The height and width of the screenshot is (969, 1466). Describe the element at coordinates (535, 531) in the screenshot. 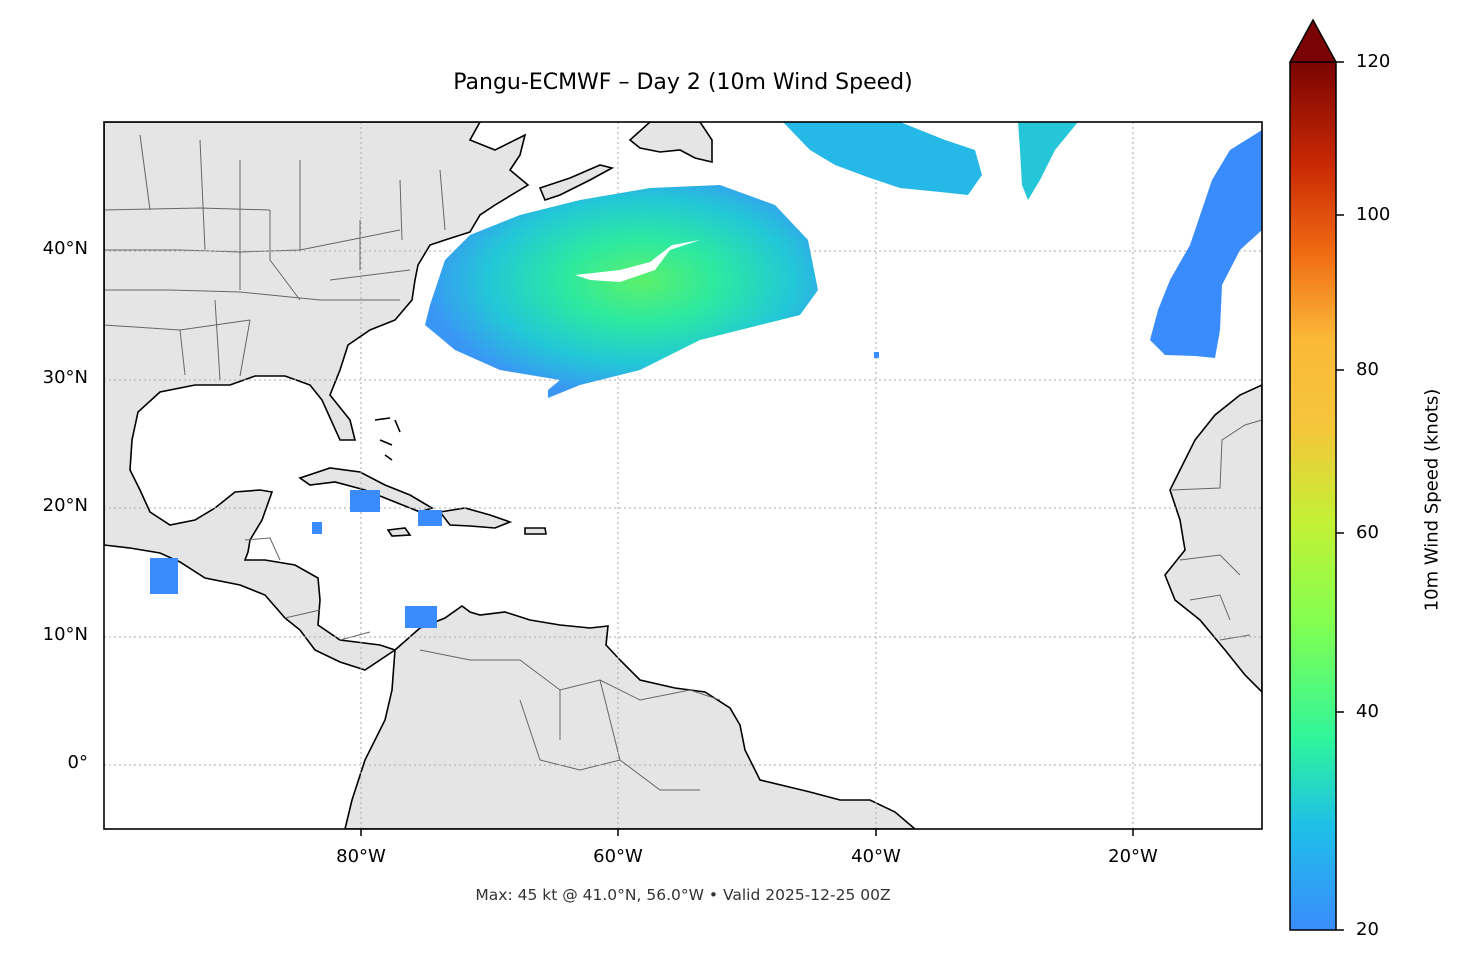

I see `land-puerto-rico` at that location.